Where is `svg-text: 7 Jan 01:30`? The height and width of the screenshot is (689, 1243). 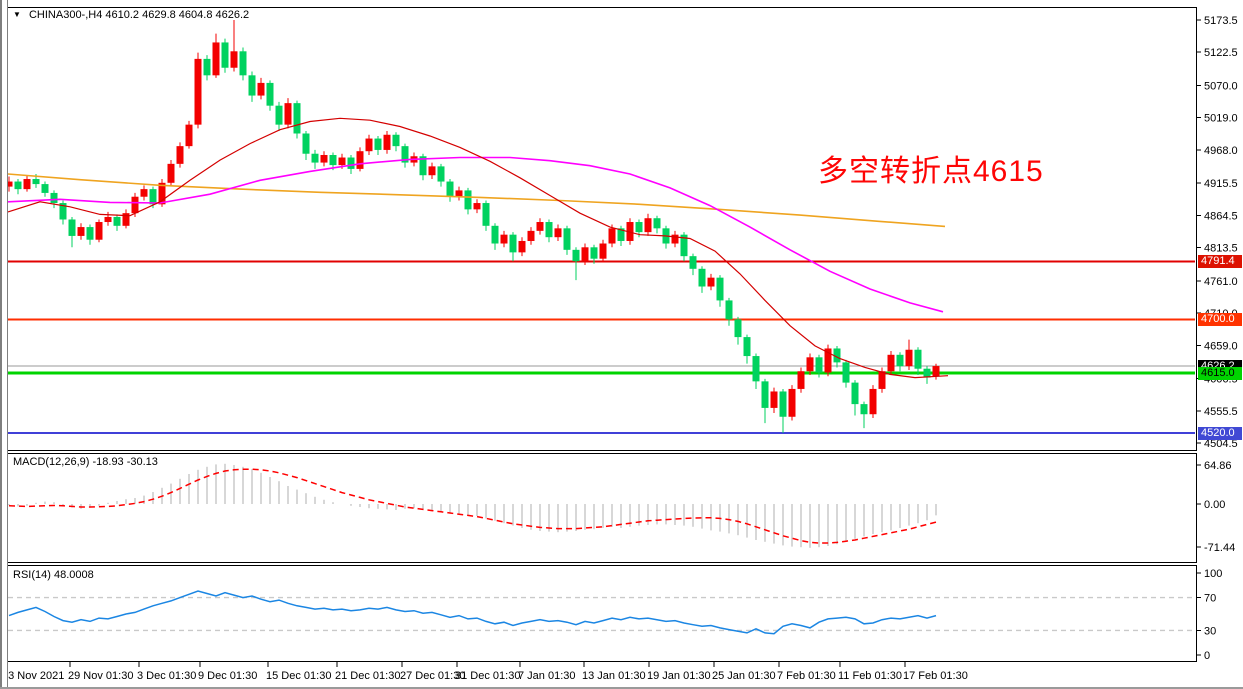
svg-text: 7 Jan 01:30 is located at coordinates (547, 676).